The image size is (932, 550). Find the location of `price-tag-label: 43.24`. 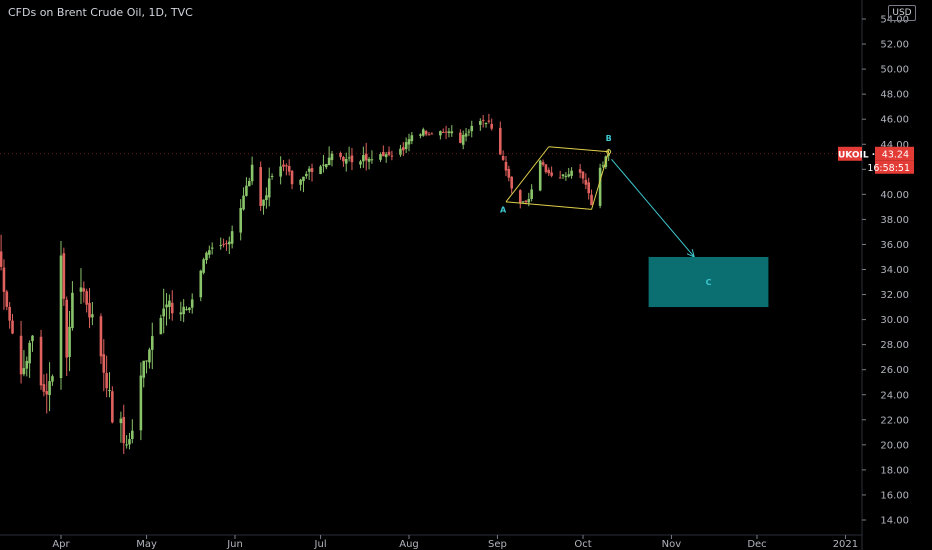

price-tag-label: 43.24 is located at coordinates (895, 154).